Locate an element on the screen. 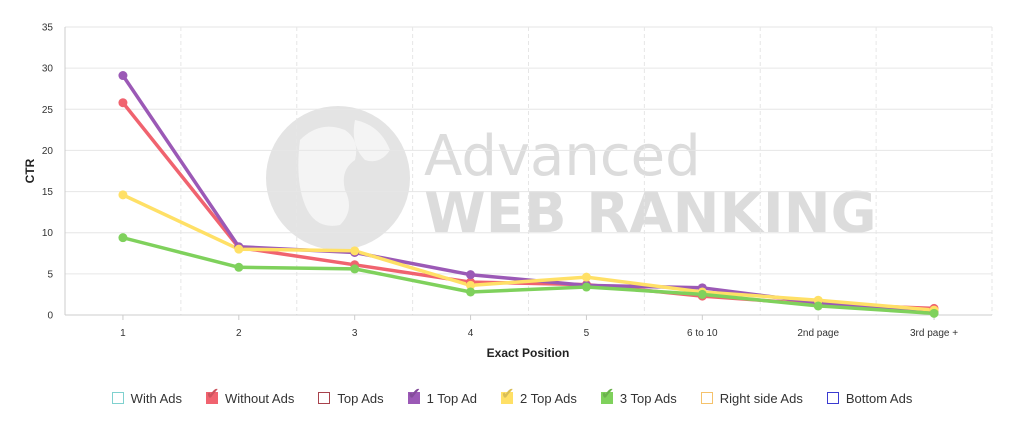  x-tick-label: 2 is located at coordinates (239, 333).